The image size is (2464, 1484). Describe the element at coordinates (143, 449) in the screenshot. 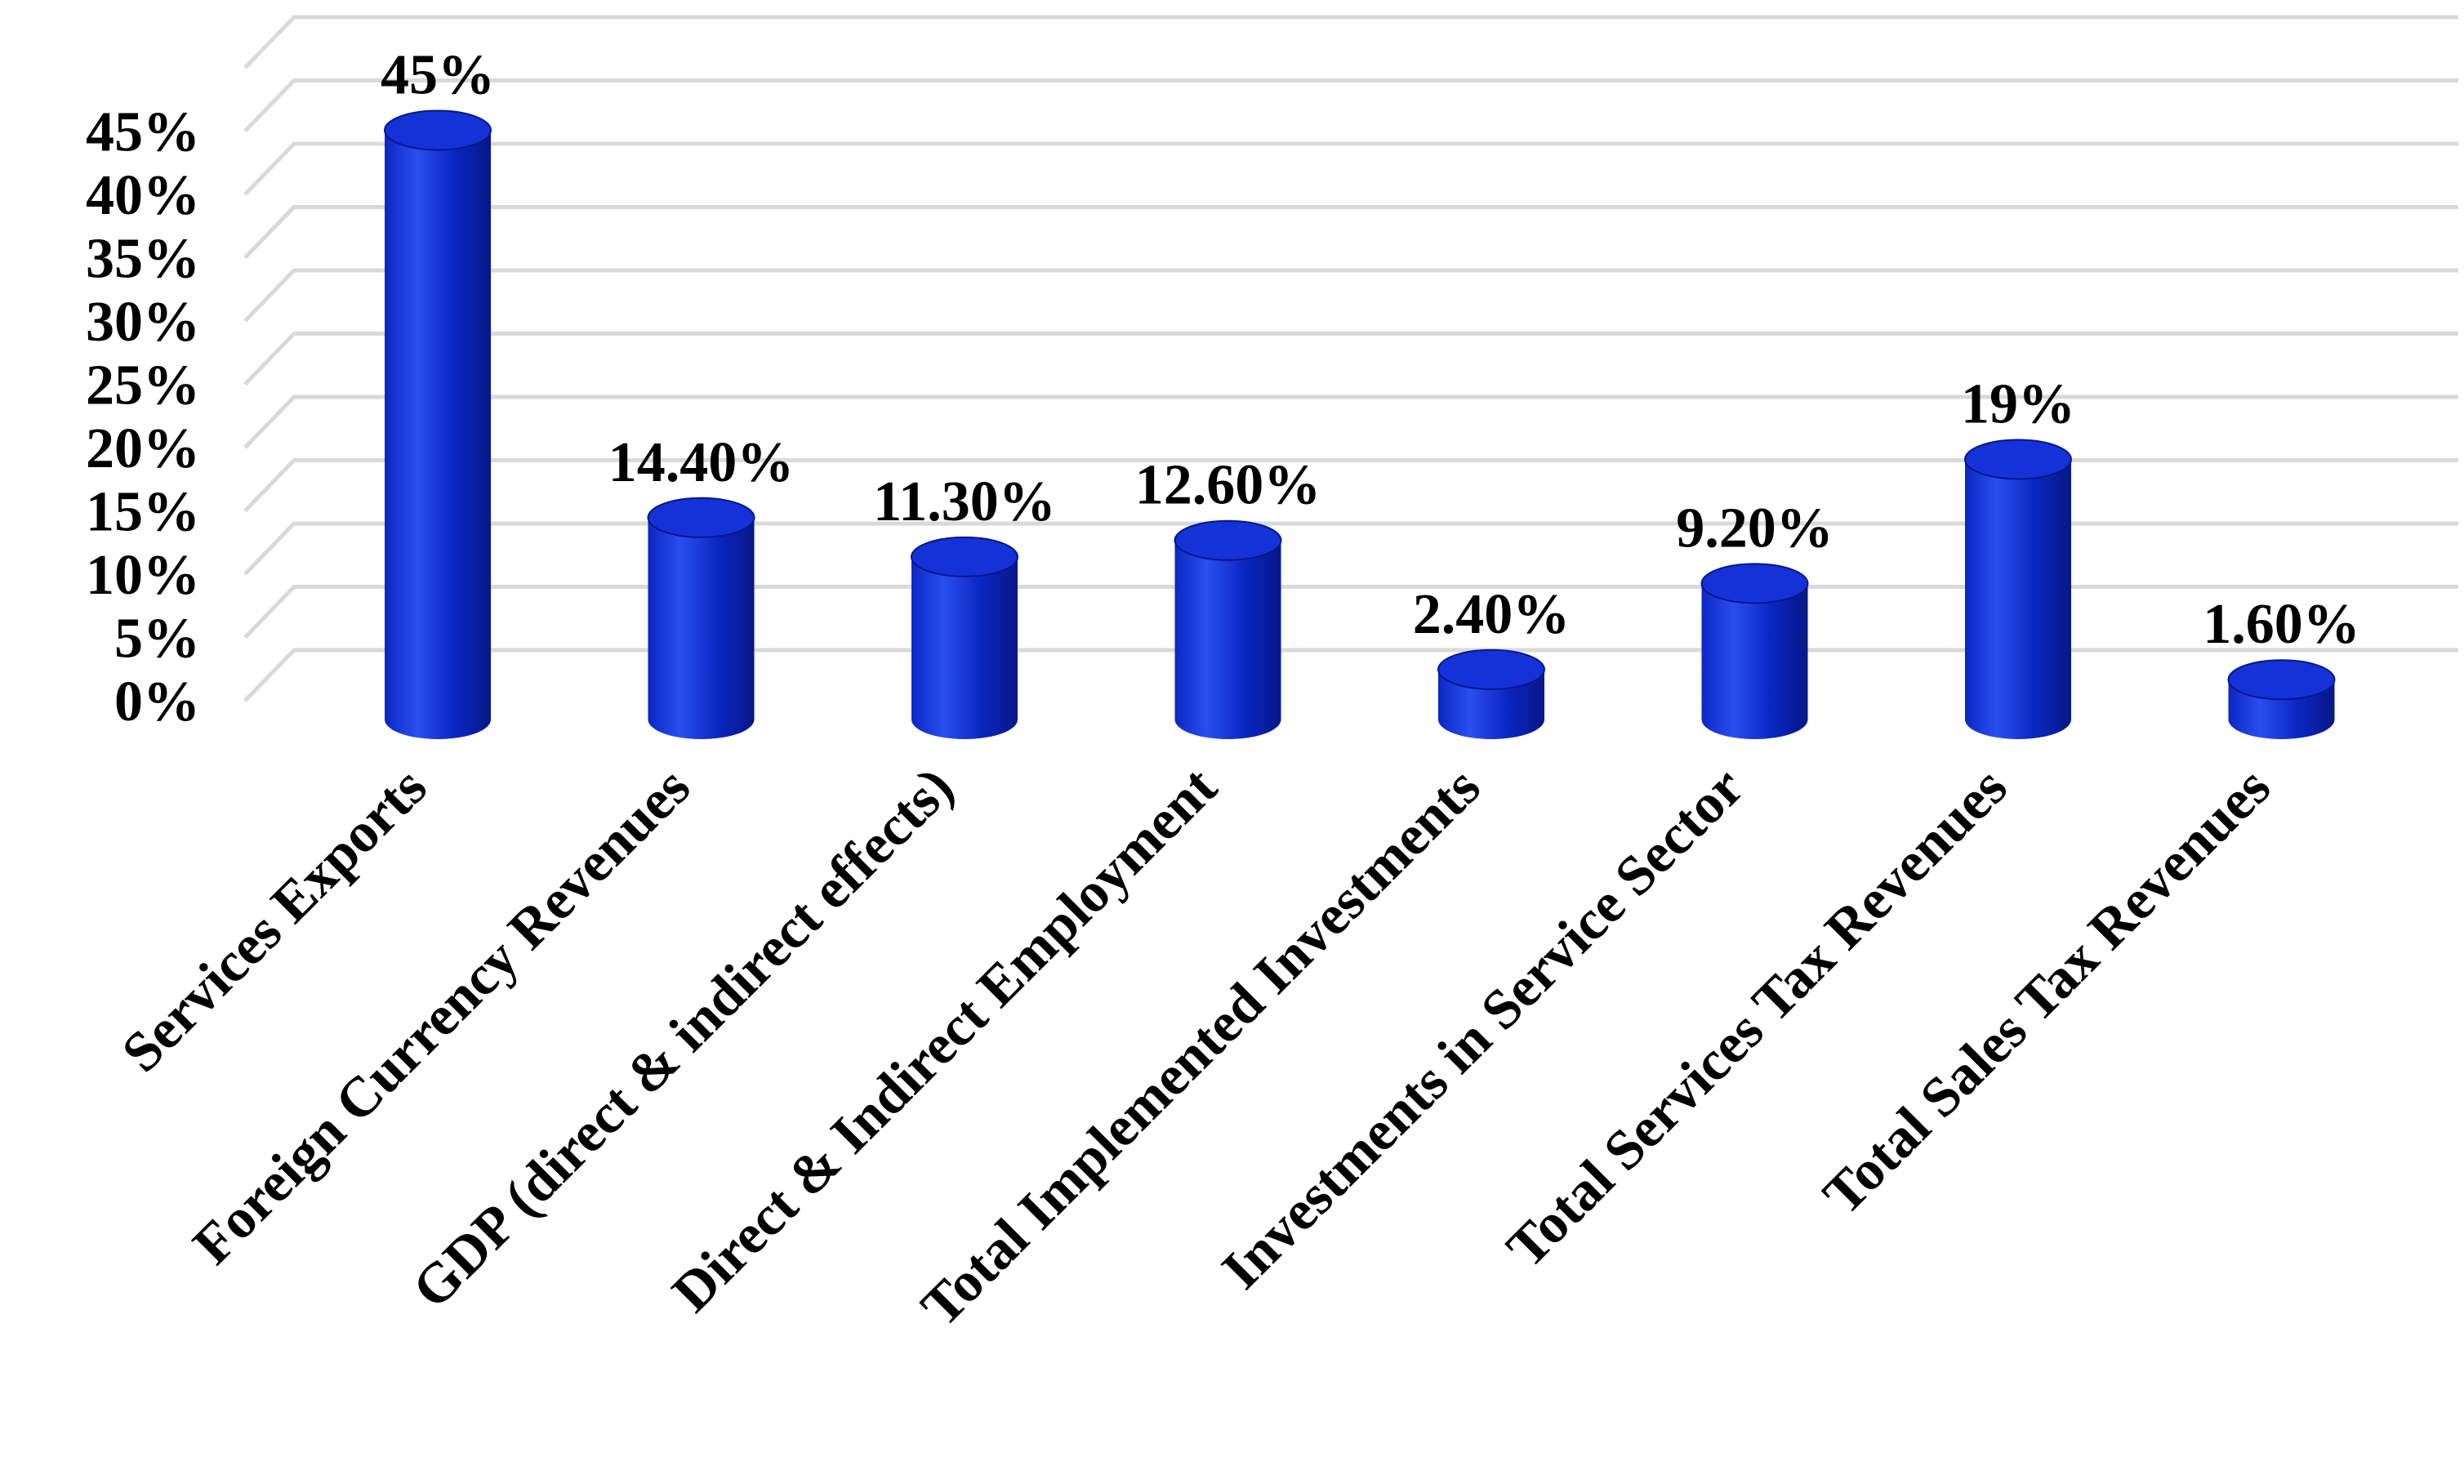

I see `y-tick-label: 20%` at that location.